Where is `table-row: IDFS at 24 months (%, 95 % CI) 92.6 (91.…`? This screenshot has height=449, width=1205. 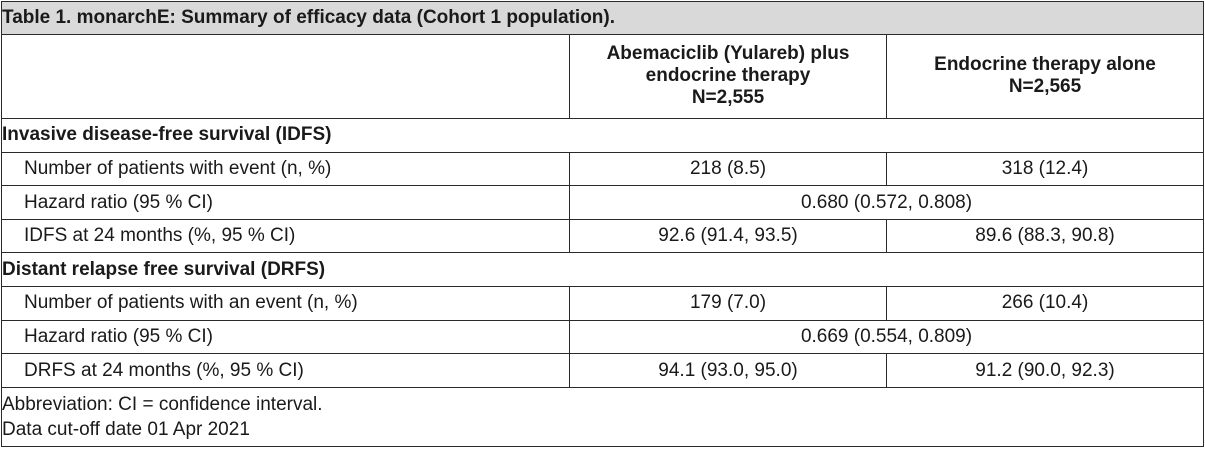
table-row: IDFS at 24 months (%, 95 % CI) 92.6 (91.… is located at coordinates (603, 236).